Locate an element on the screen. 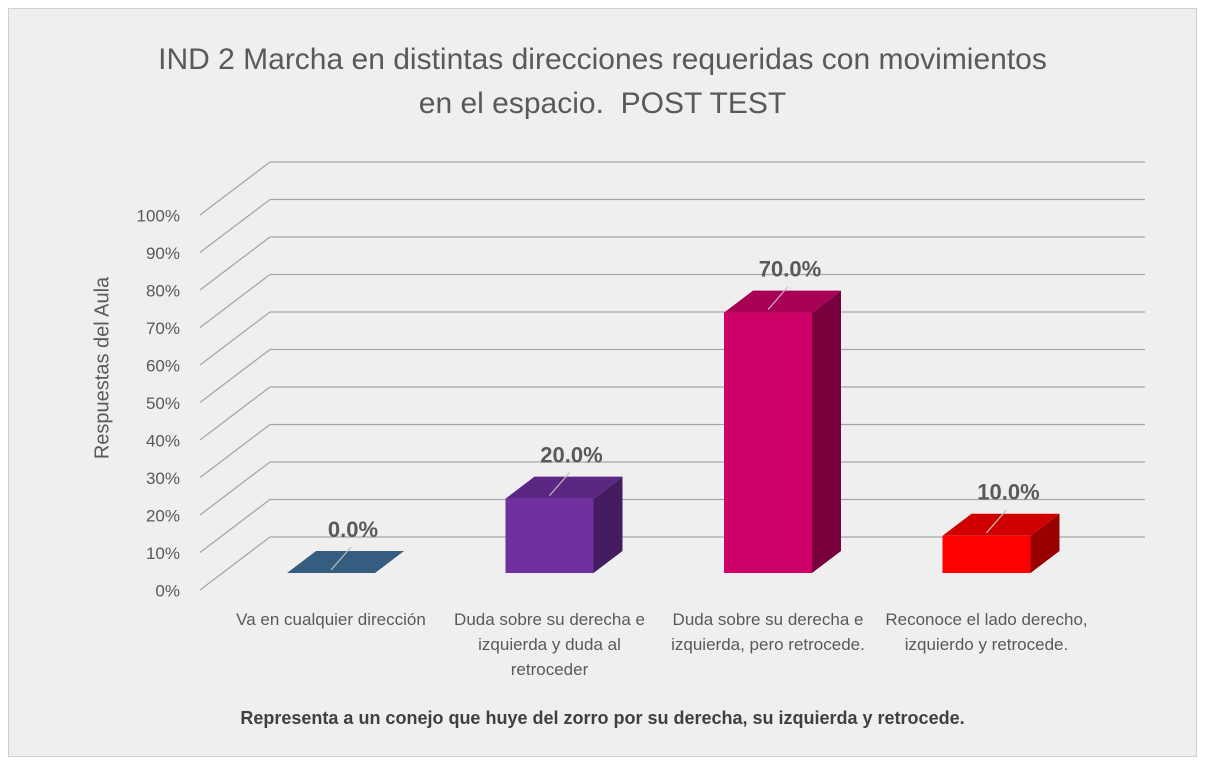 This screenshot has height=767, width=1205. y-tick-label: 80% is located at coordinates (163, 290).